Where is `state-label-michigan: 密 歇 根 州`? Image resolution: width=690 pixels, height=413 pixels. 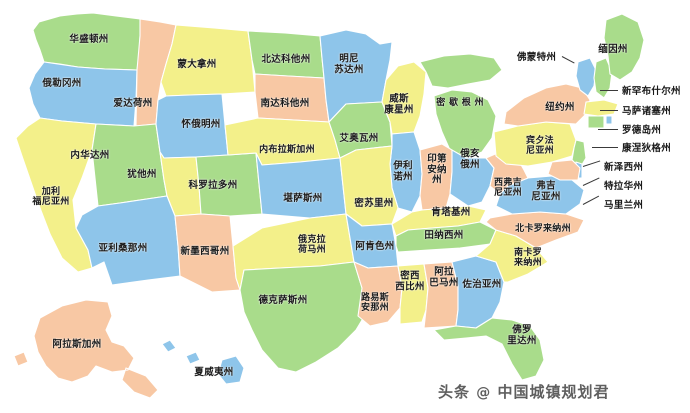
state-label-michigan: 密 歇 根 州 is located at coordinates (460, 103).